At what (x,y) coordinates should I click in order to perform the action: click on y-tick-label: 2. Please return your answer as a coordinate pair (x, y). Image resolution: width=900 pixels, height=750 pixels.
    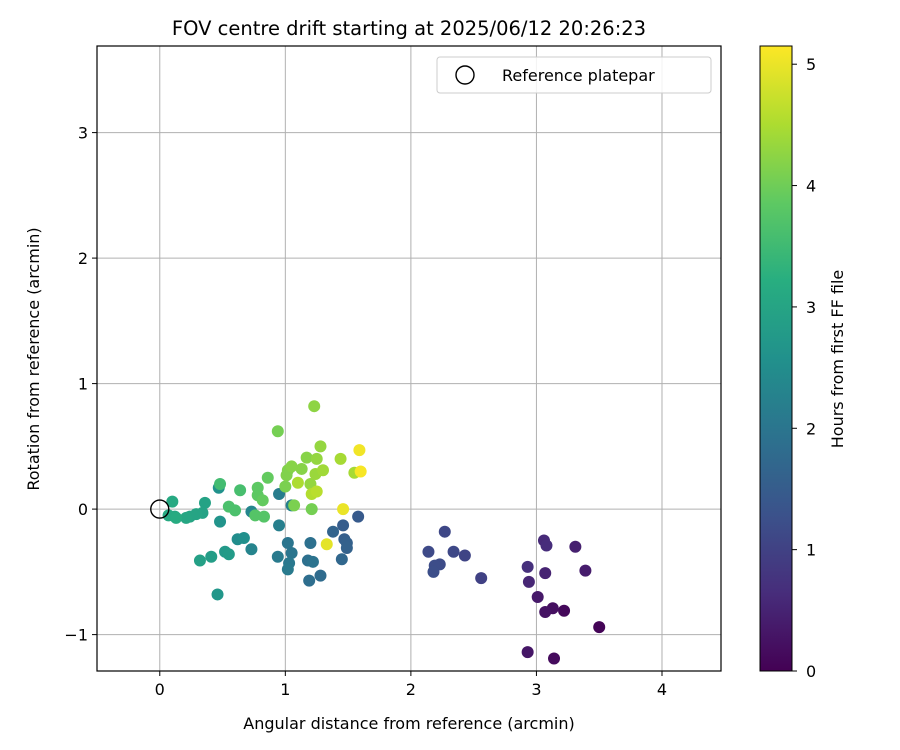
    Looking at the image, I should click on (83, 258).